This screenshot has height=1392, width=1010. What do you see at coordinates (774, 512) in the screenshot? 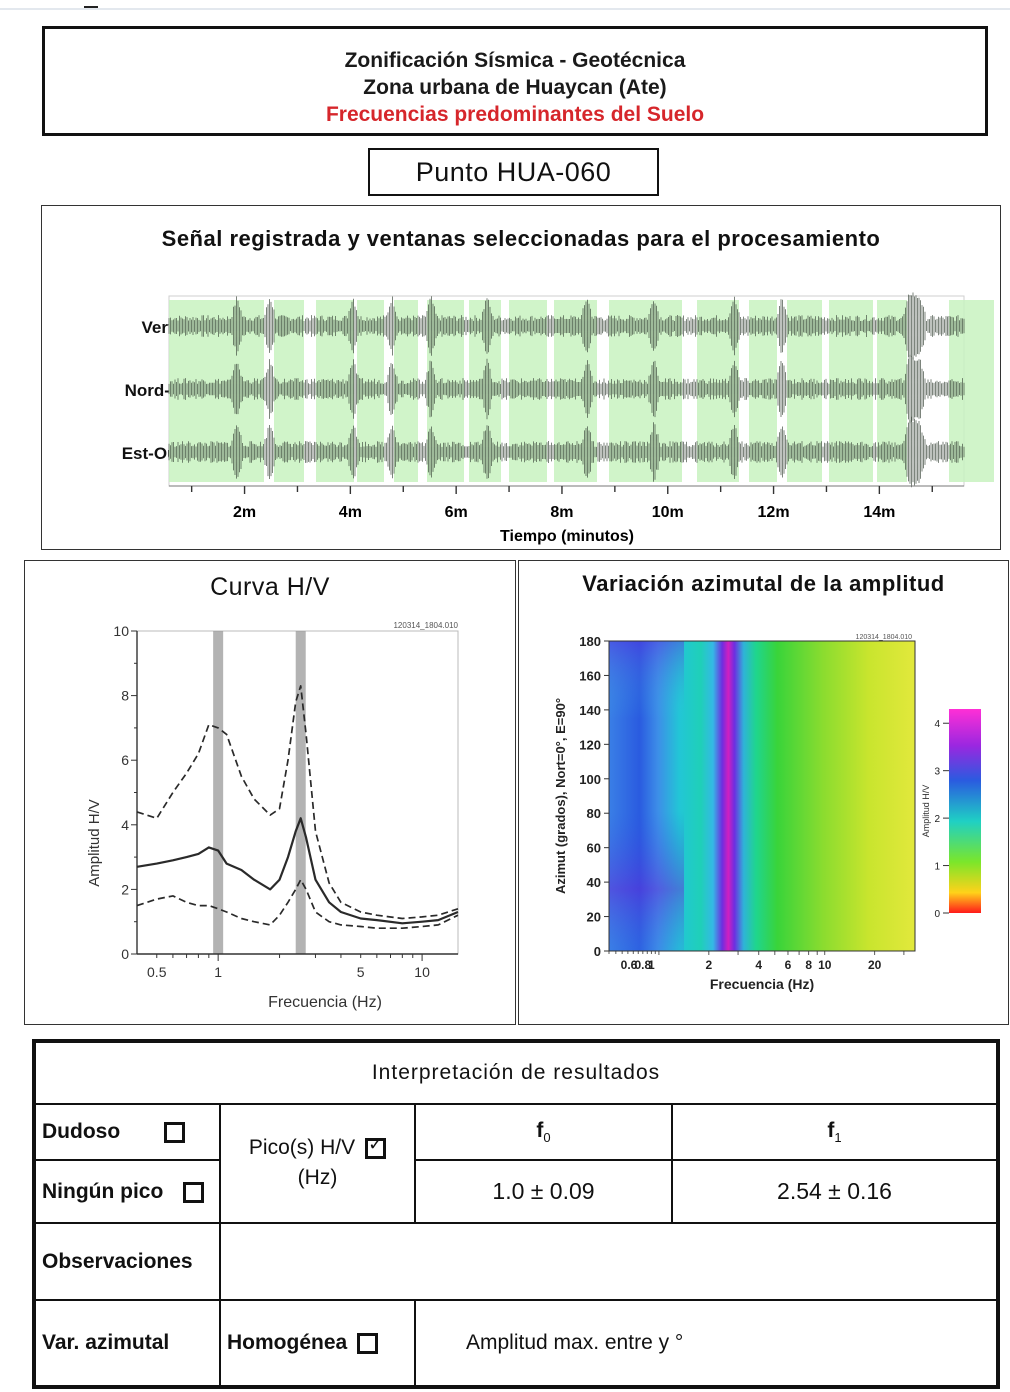
I see `time-tick-label: 12m` at bounding box center [774, 512].